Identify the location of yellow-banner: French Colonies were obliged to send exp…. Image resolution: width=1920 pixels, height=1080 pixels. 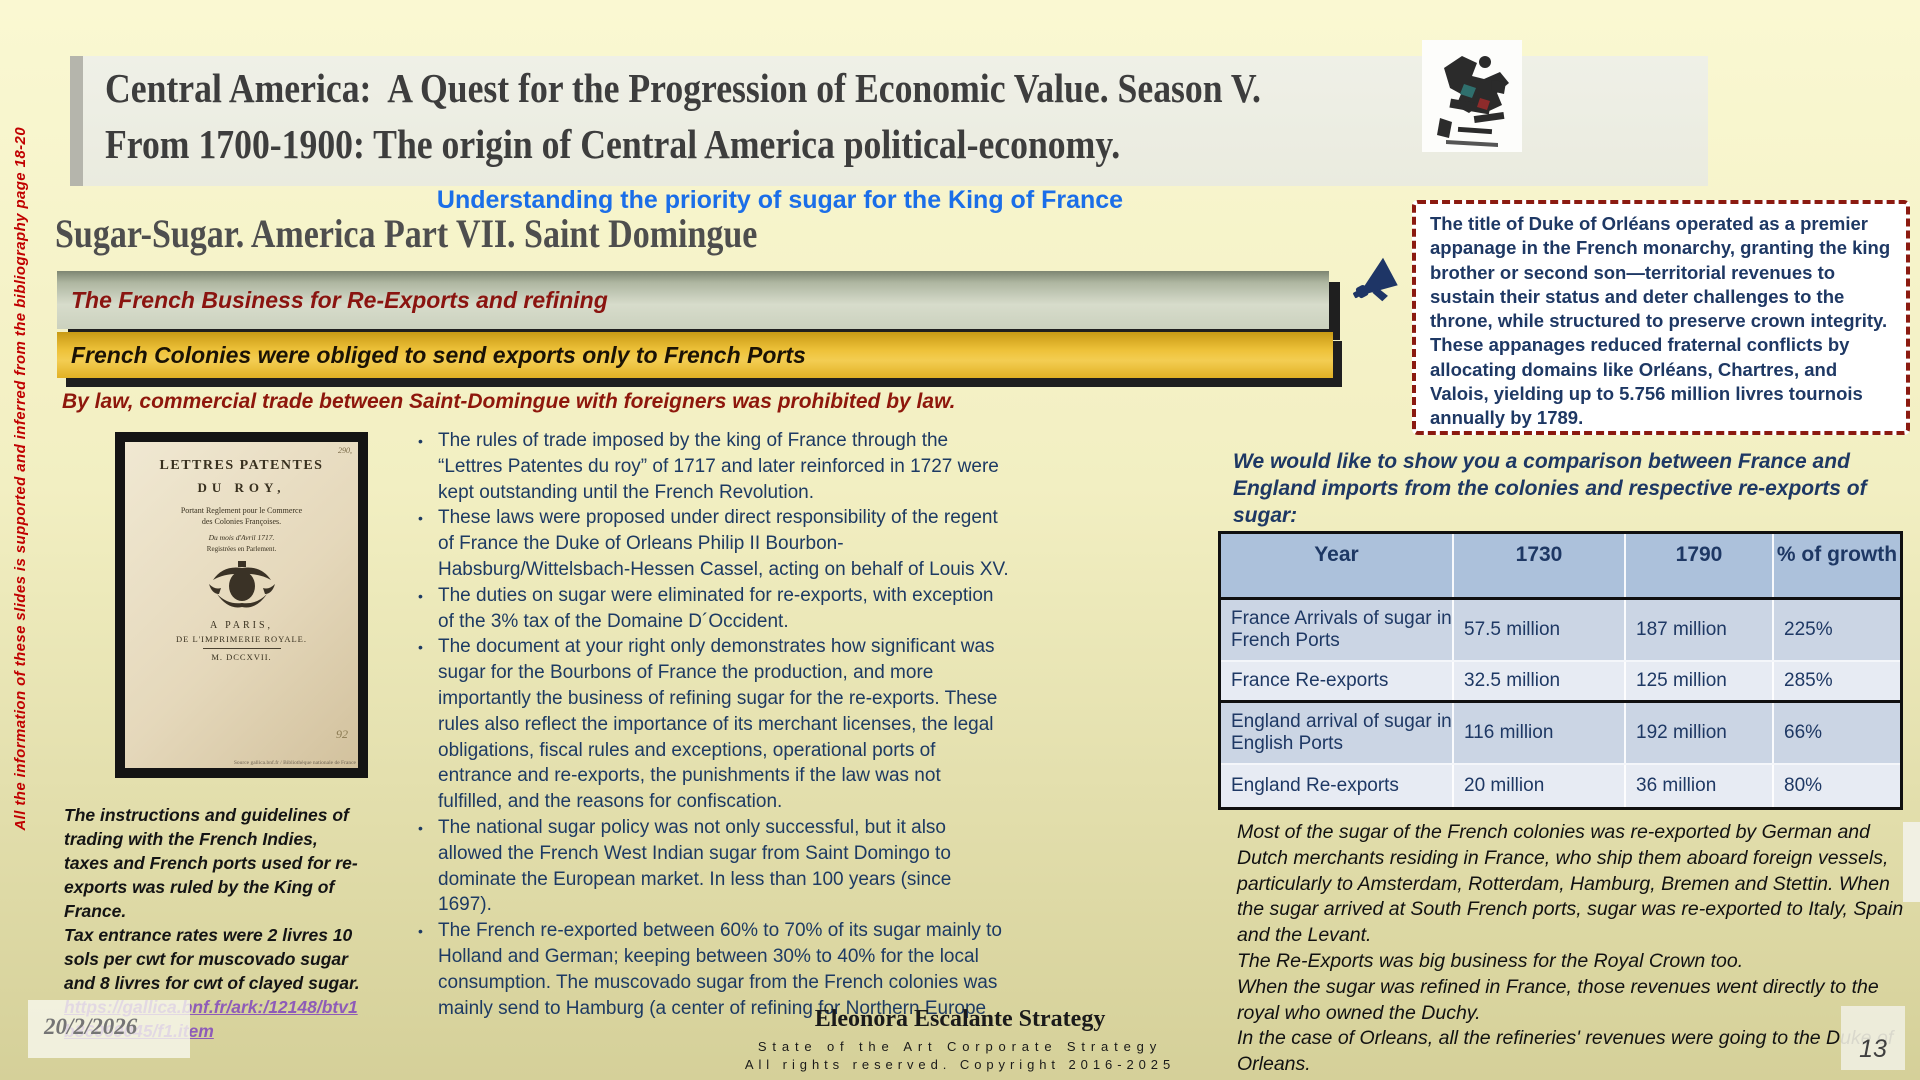
(695, 355).